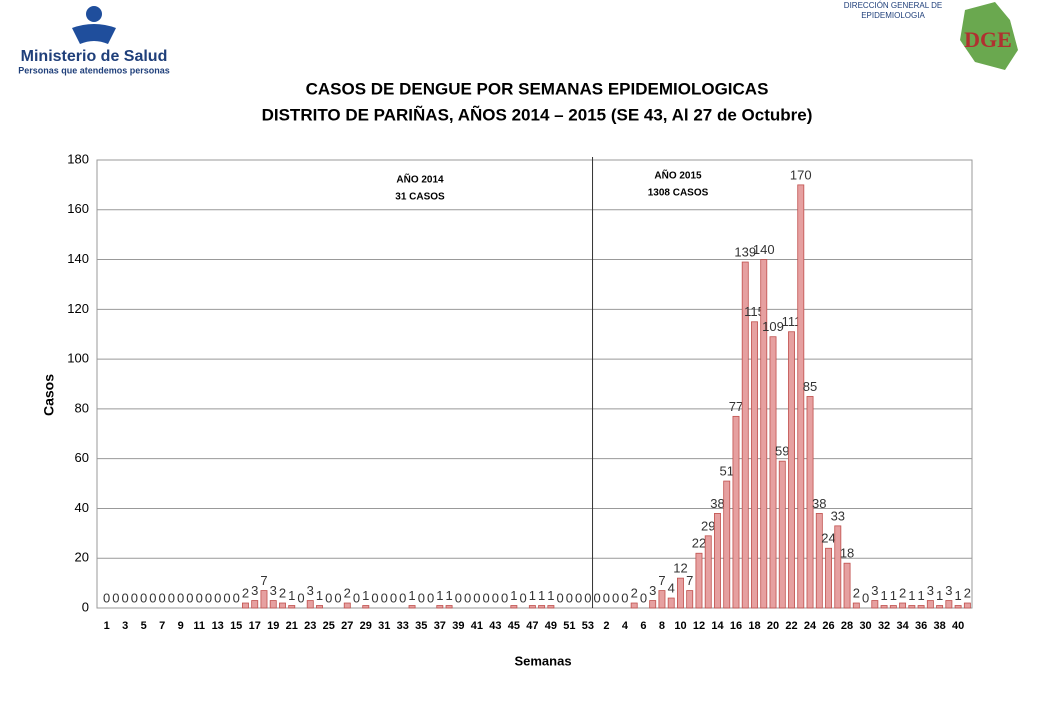 This screenshot has height=720, width=1040. Describe the element at coordinates (569, 626) in the screenshot. I see `x-tick-label: 51` at that location.